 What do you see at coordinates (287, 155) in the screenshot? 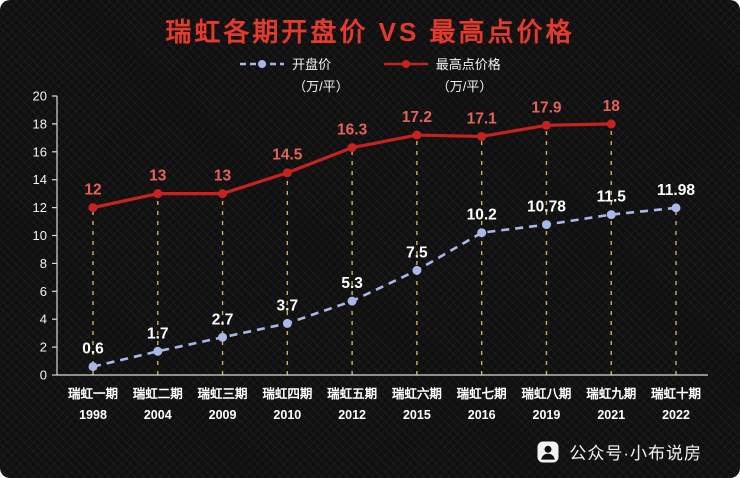
I see `data-label: 14.5` at bounding box center [287, 155].